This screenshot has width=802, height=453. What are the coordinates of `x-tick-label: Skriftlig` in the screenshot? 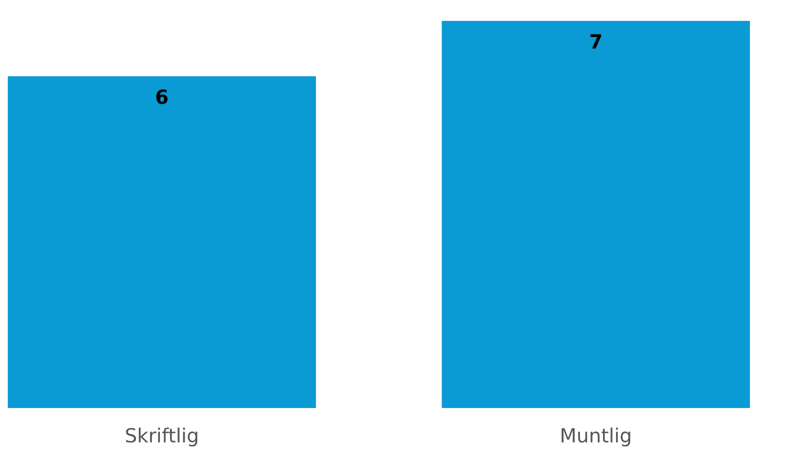 It's located at (162, 437).